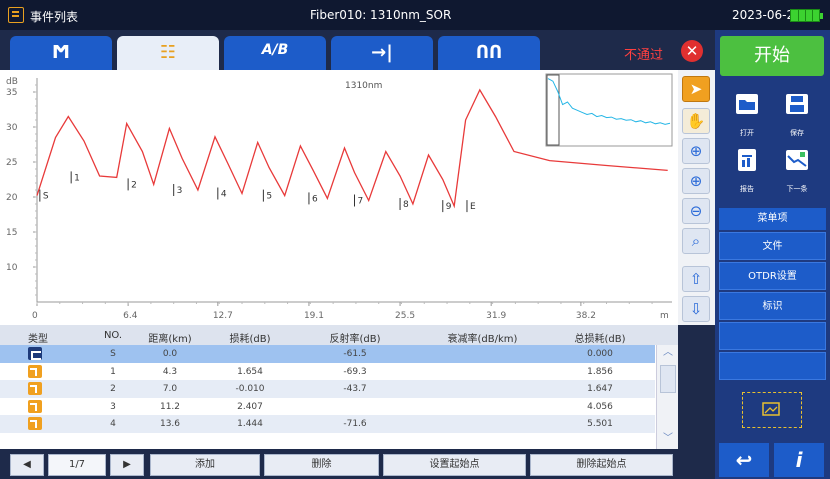 The image size is (830, 479). I want to click on scroll-thumb, so click(668, 379).